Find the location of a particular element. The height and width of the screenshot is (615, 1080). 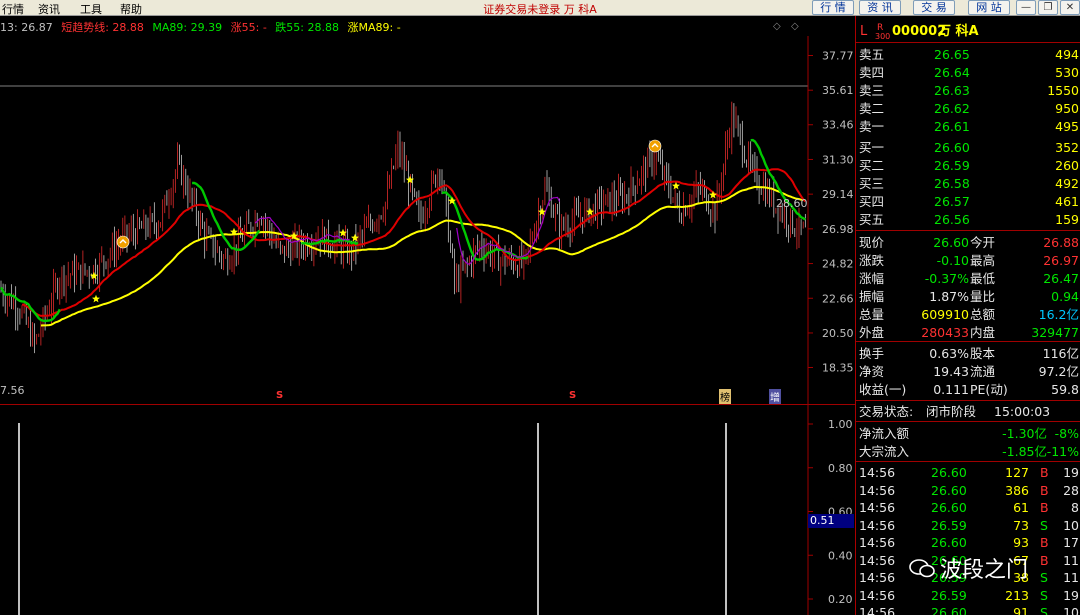

tick-row: 14:56 26.59 38 S 11 is located at coordinates (968, 577).